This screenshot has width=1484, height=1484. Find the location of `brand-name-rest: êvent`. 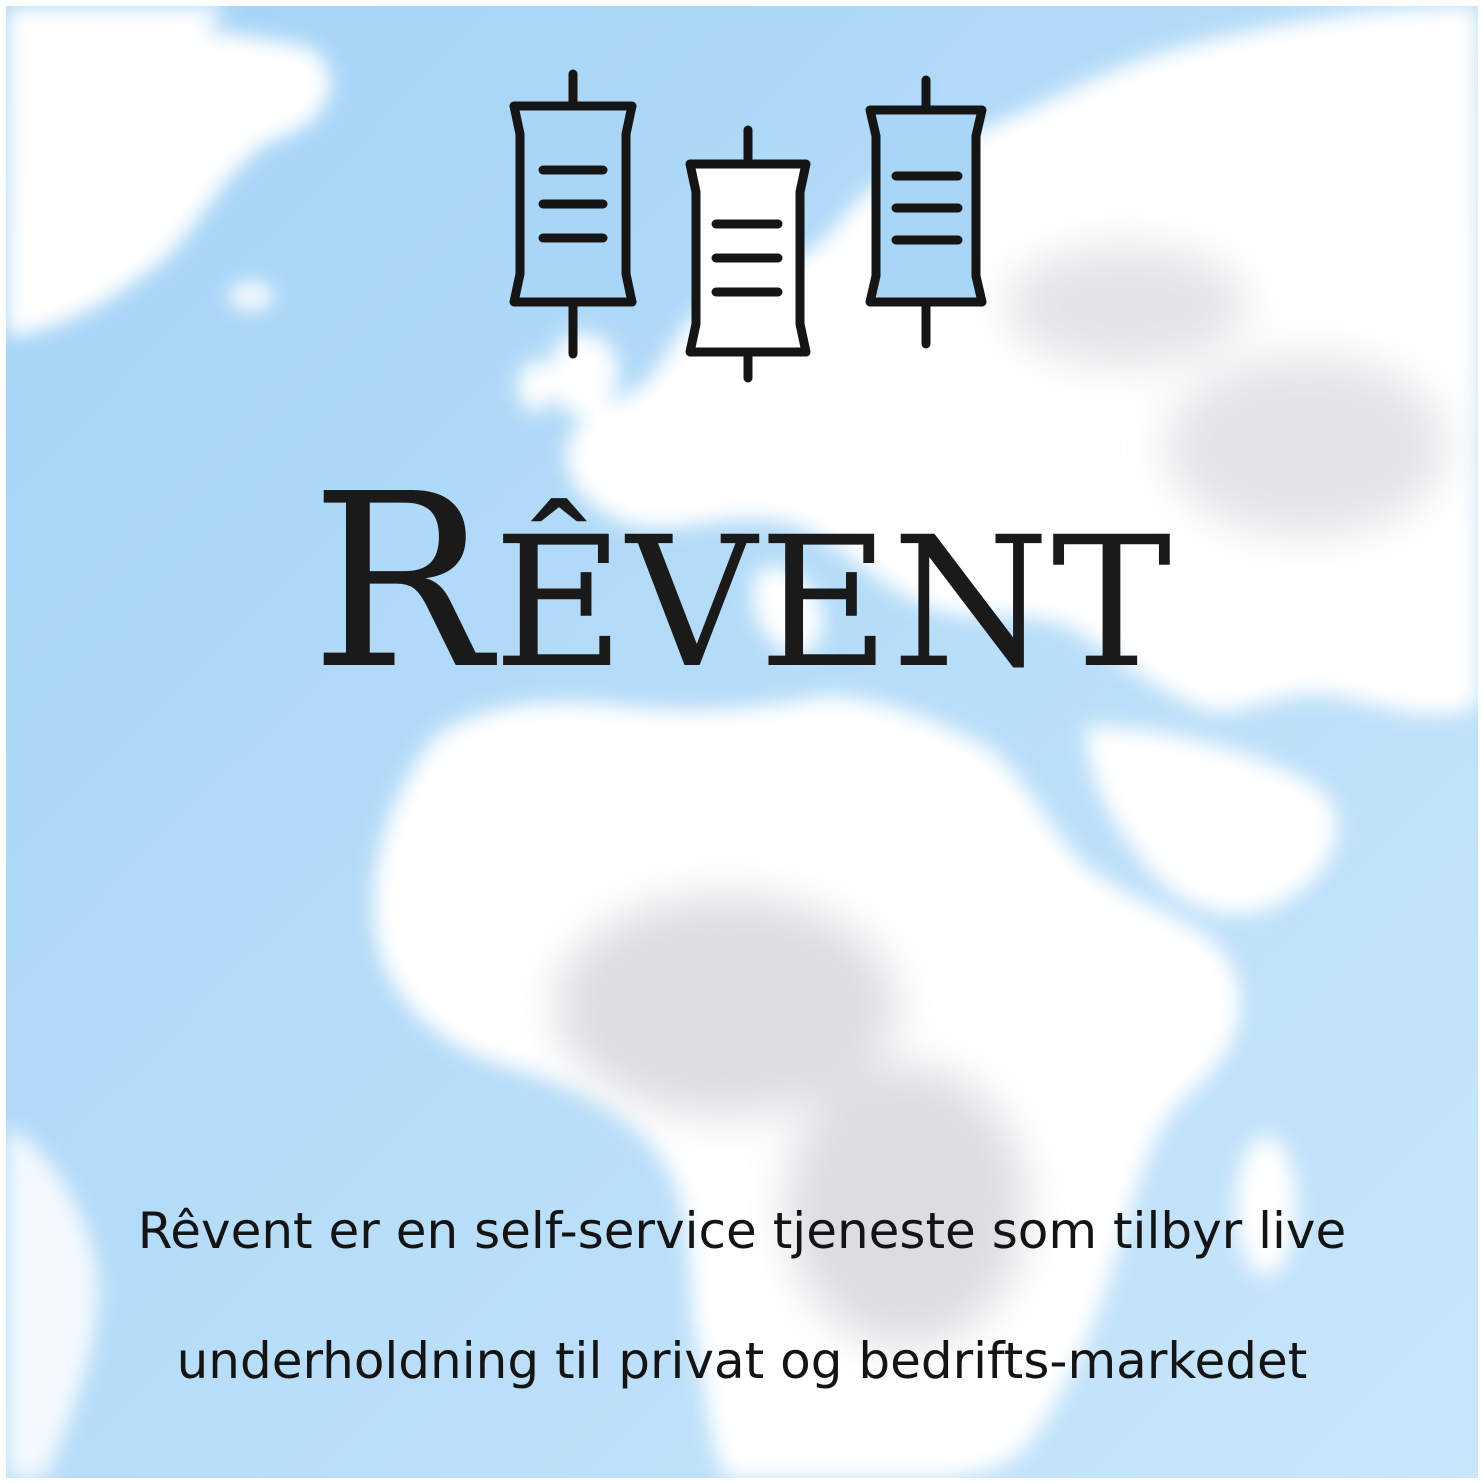

brand-name-rest: êvent is located at coordinates (833, 603).